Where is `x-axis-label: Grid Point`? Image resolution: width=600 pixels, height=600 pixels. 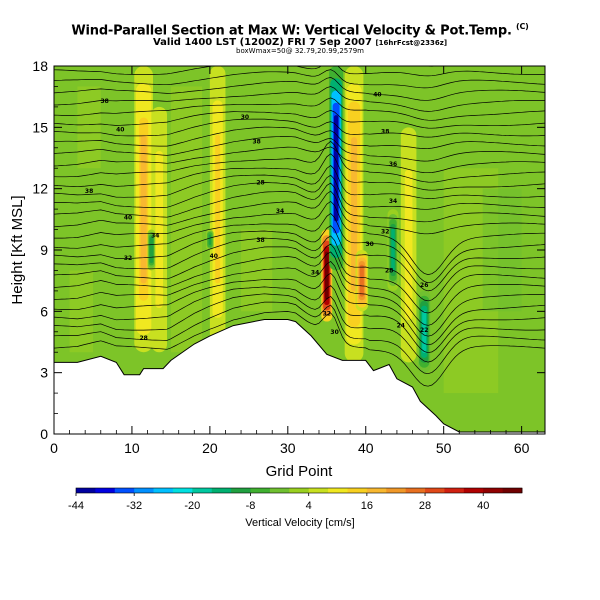
x-axis-label: Grid Point is located at coordinates (300, 471).